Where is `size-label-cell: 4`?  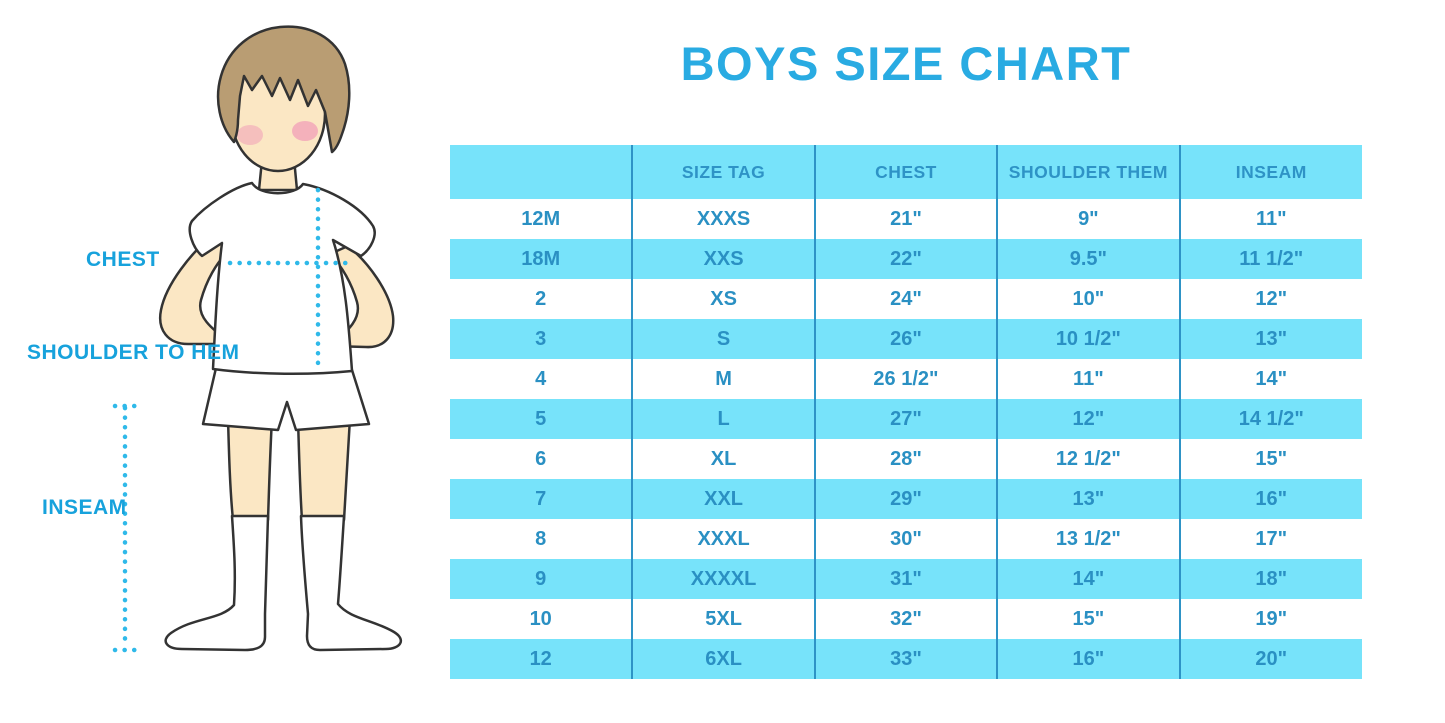 size-label-cell: 4 is located at coordinates (541, 379).